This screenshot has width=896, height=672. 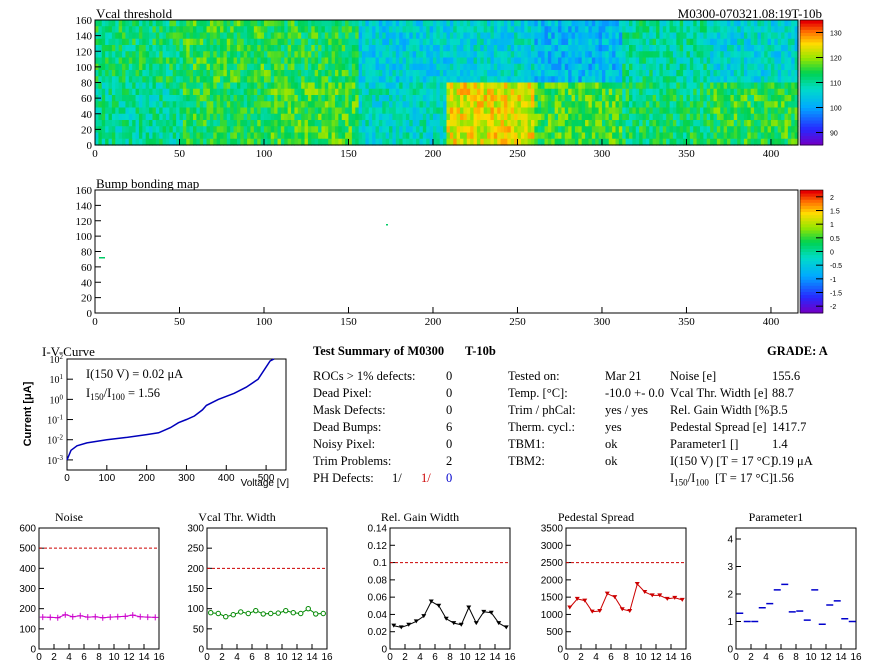 What do you see at coordinates (312, 657) in the screenshot?
I see `chart-x-tick-label: 14` at bounding box center [312, 657].